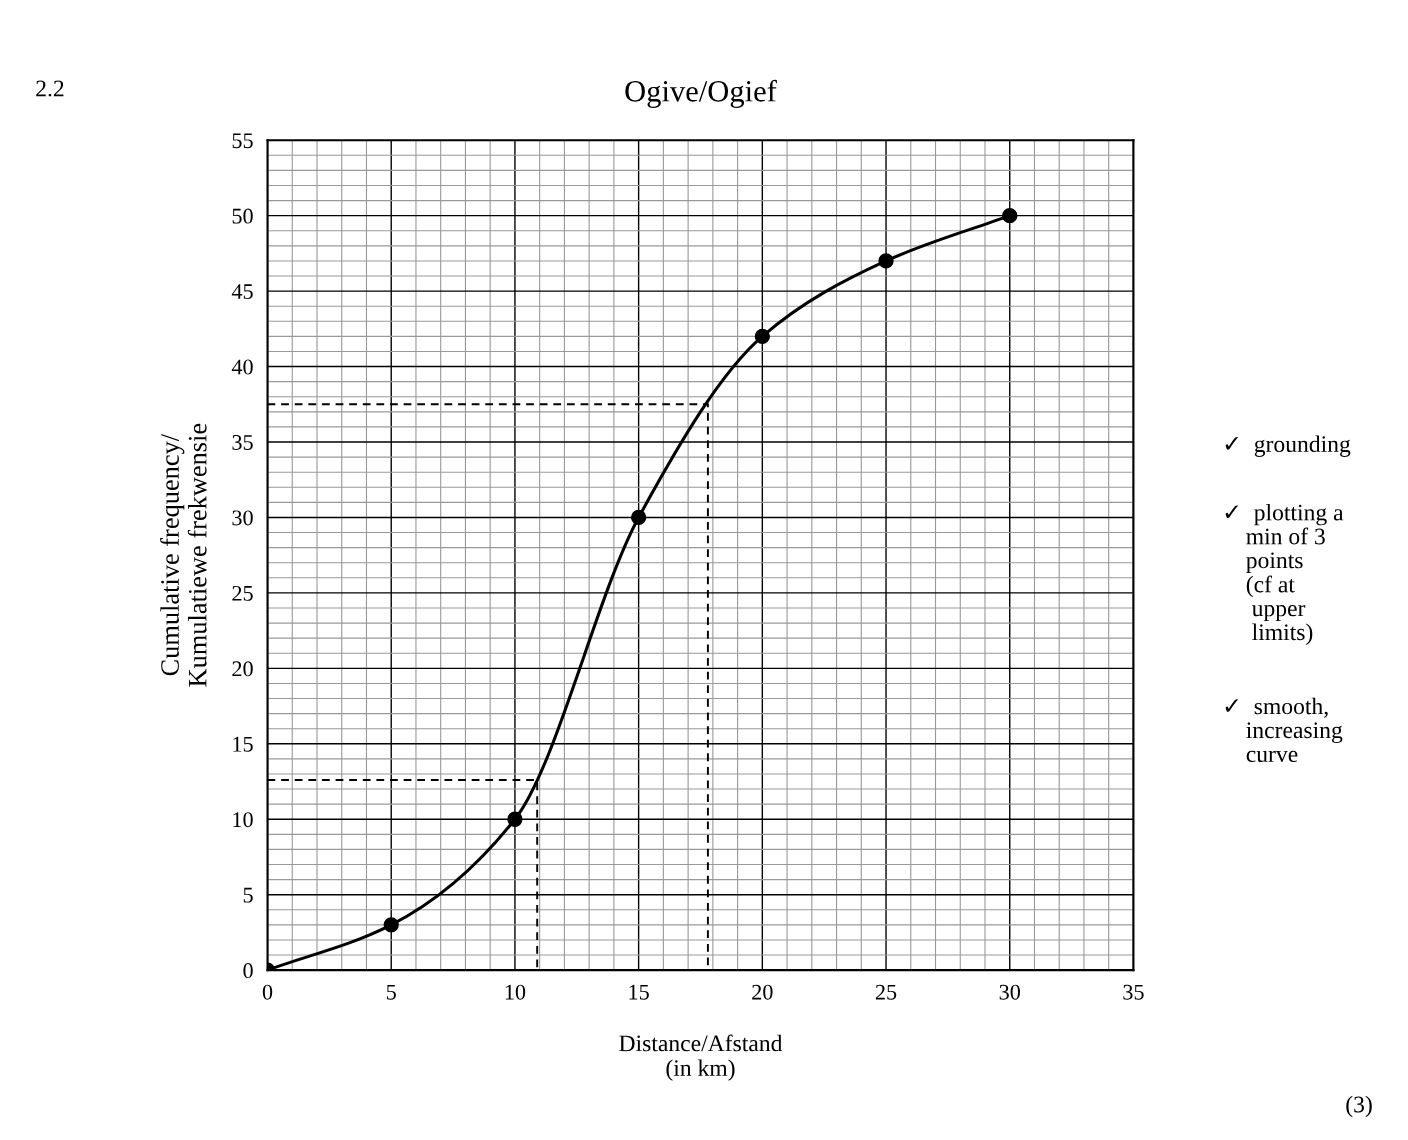 The height and width of the screenshot is (1140, 1408). Describe the element at coordinates (242, 141) in the screenshot. I see `y-tick-label: 55` at that location.